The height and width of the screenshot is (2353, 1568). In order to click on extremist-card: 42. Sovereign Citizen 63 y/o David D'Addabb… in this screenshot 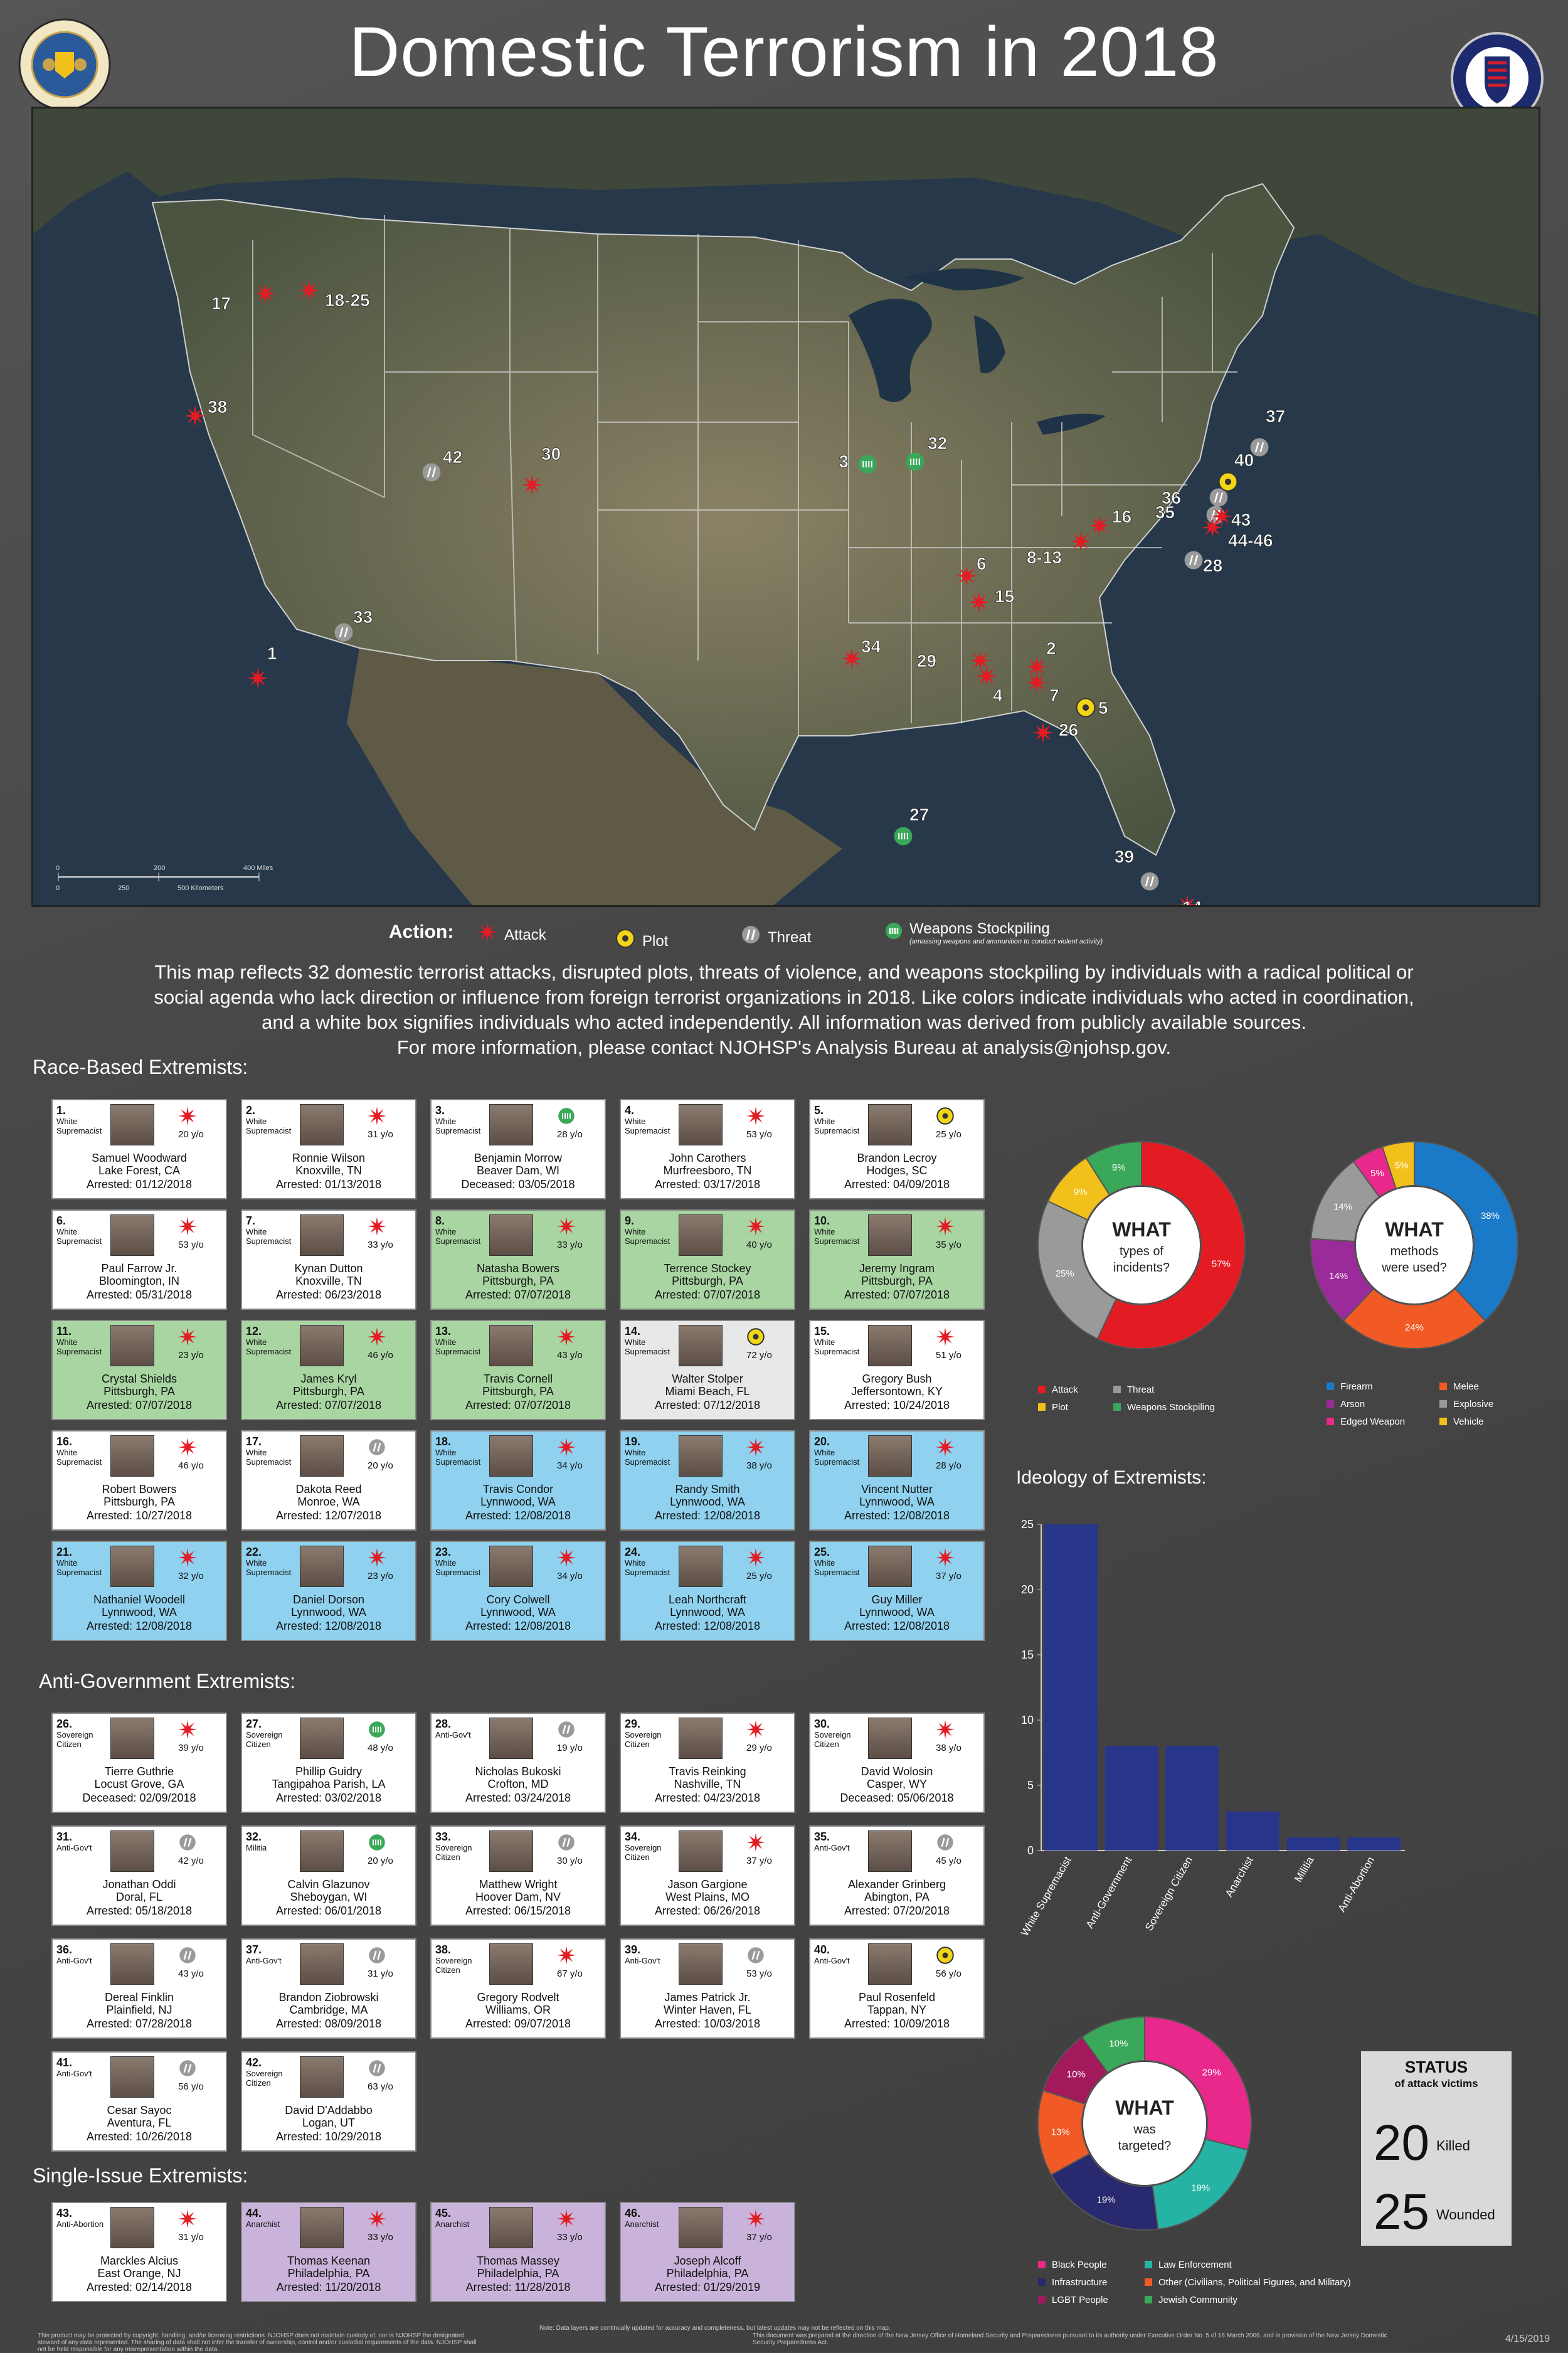, I will do `click(329, 2101)`.